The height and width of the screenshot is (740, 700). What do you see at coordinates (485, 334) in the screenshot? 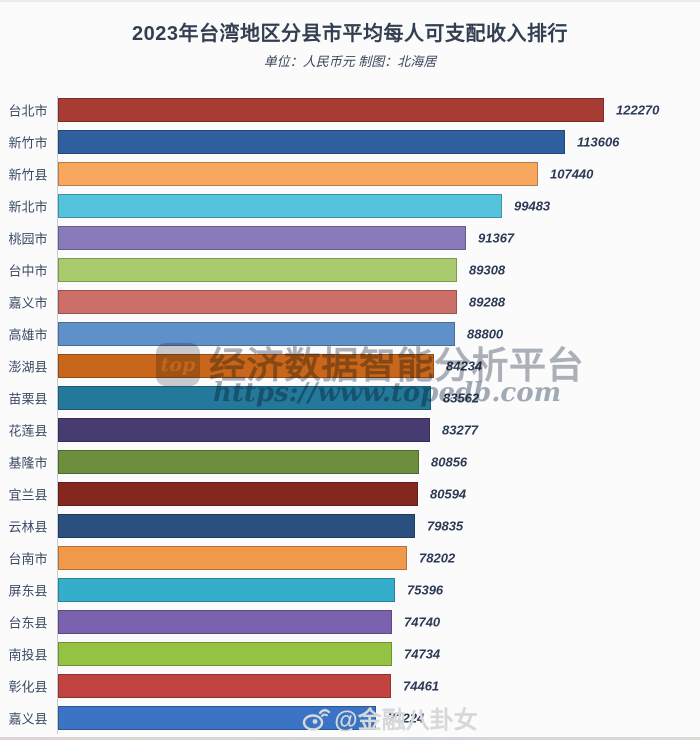
I see `value-label: 88800` at bounding box center [485, 334].